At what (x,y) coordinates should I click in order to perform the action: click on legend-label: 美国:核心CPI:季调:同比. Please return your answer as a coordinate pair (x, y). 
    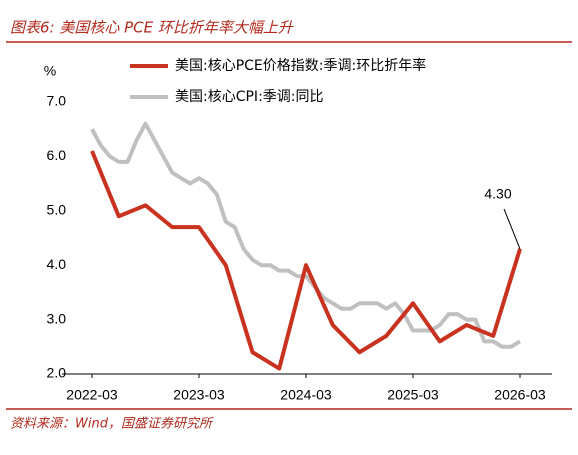
    Looking at the image, I should click on (249, 97).